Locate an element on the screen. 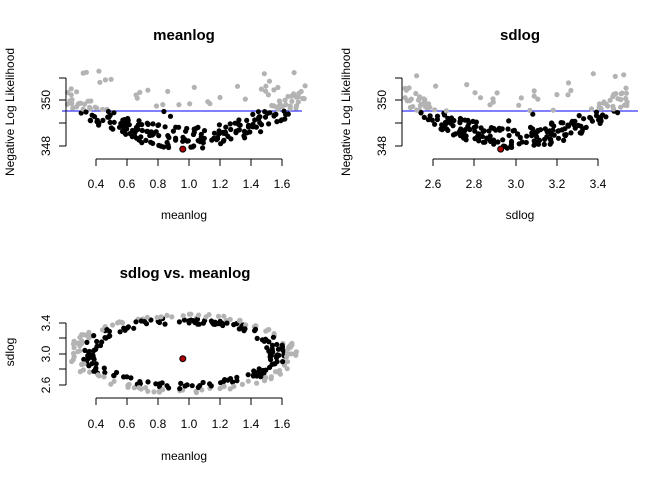 The width and height of the screenshot is (672, 480). x-tick-label: 1.6 is located at coordinates (282, 424).